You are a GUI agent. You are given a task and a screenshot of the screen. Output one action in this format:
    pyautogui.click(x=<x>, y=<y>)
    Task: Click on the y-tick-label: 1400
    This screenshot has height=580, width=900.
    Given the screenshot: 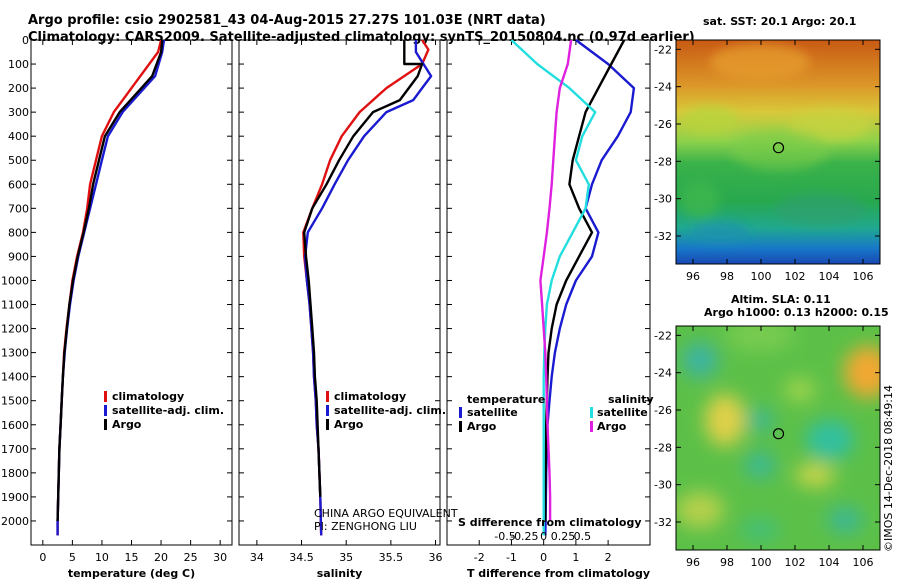 What is the action you would take?
    pyautogui.click(x=15, y=377)
    